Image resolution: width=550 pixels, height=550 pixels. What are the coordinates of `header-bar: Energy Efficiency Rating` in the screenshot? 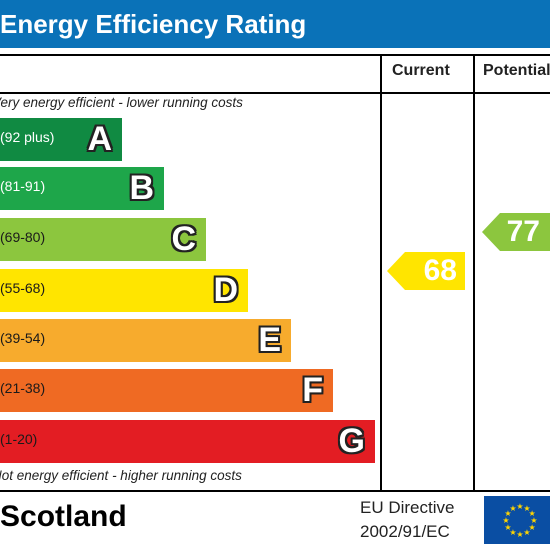 It's located at (275, 24).